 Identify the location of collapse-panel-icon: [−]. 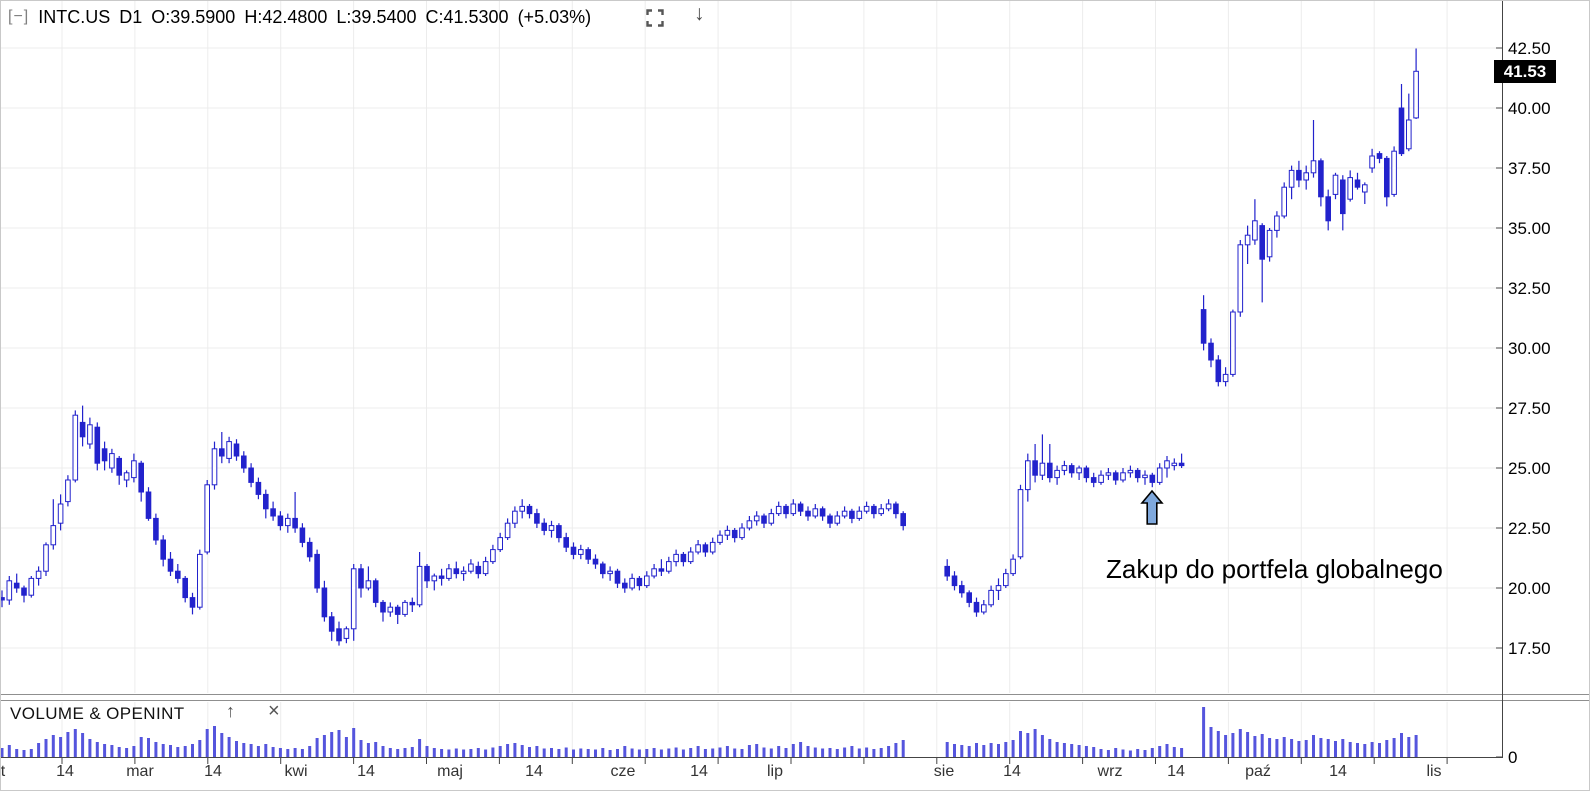
(19, 16).